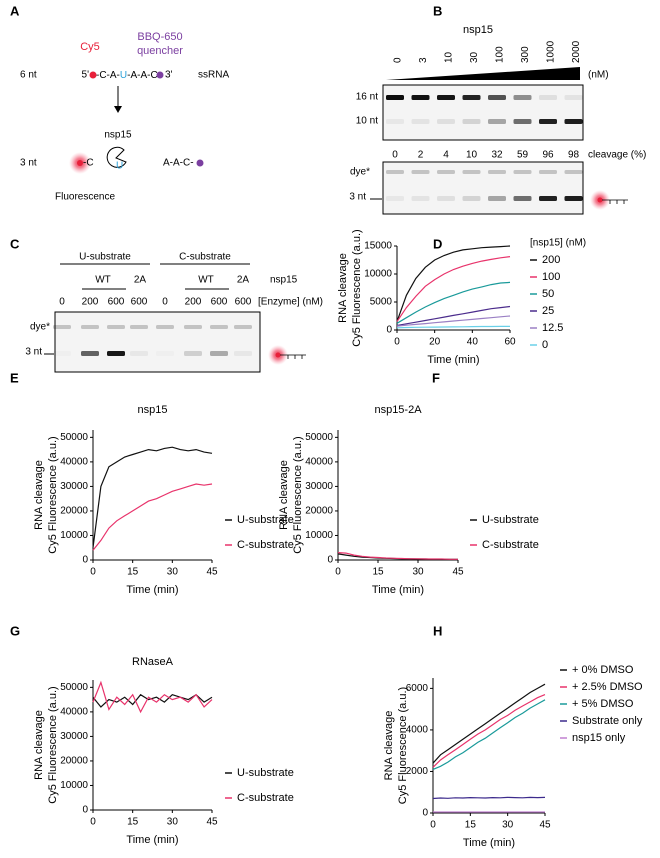 Image resolution: width=660 pixels, height=858 pixels. What do you see at coordinates (552, 328) in the screenshot?
I see `legend-label: 12.5` at bounding box center [552, 328].